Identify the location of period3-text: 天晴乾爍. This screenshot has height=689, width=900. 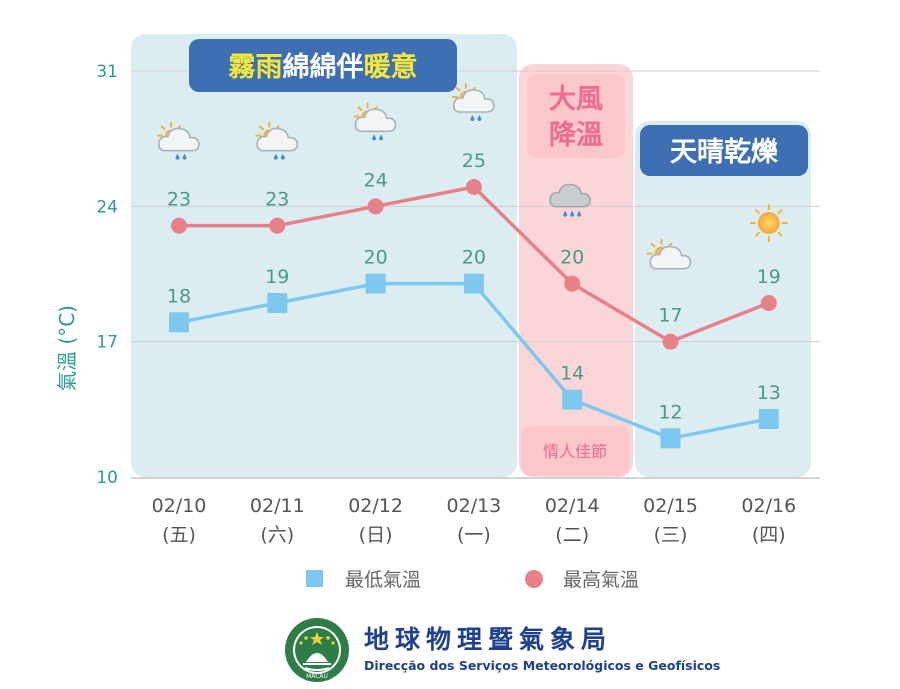
(724, 152).